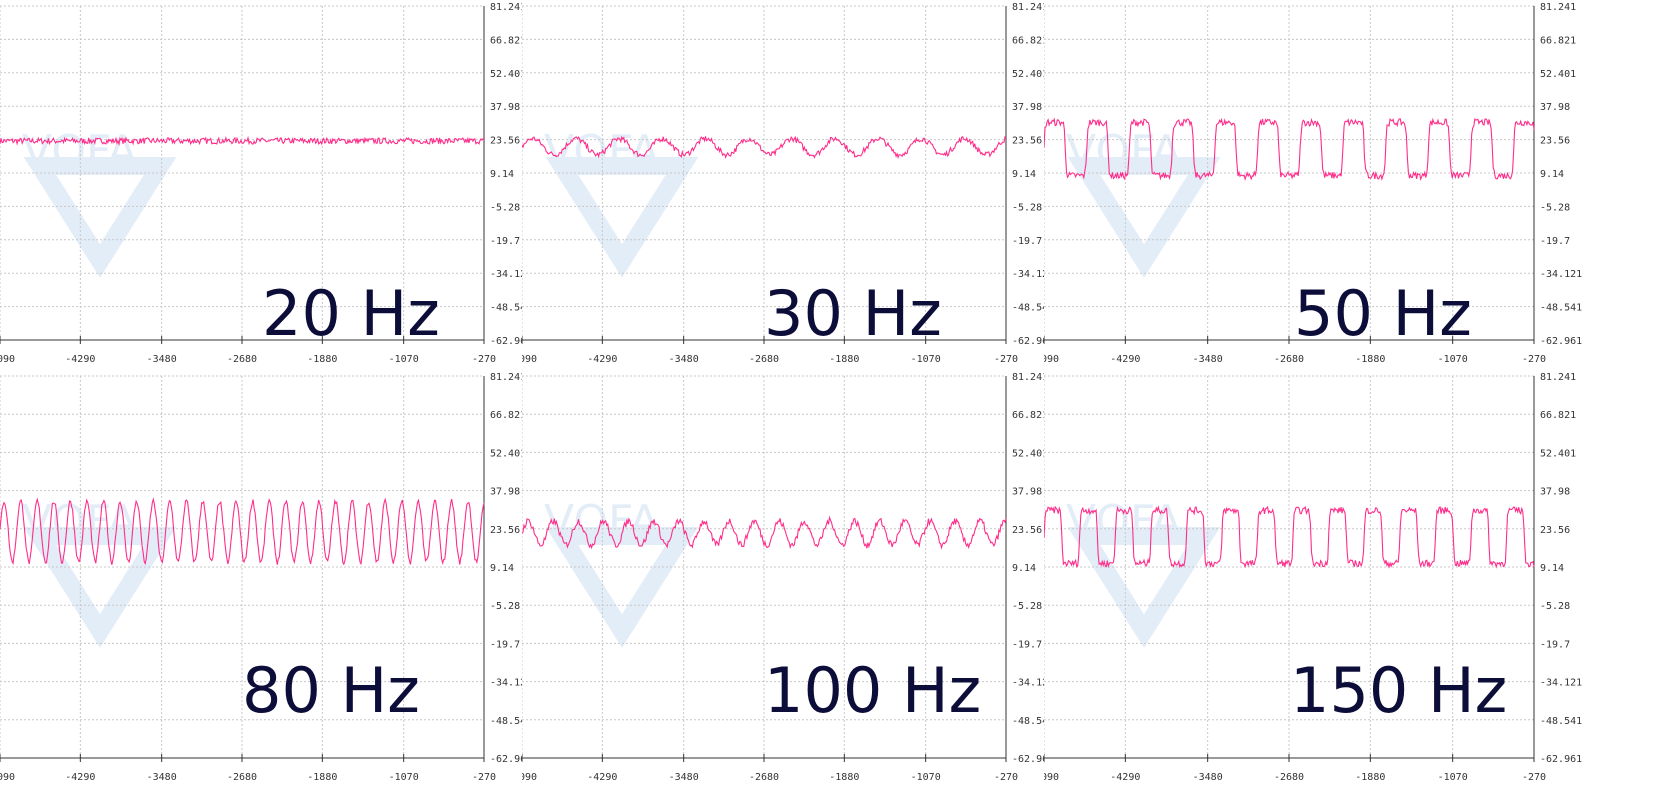  I want to click on frequency-label: 30 Hz, so click(853, 313).